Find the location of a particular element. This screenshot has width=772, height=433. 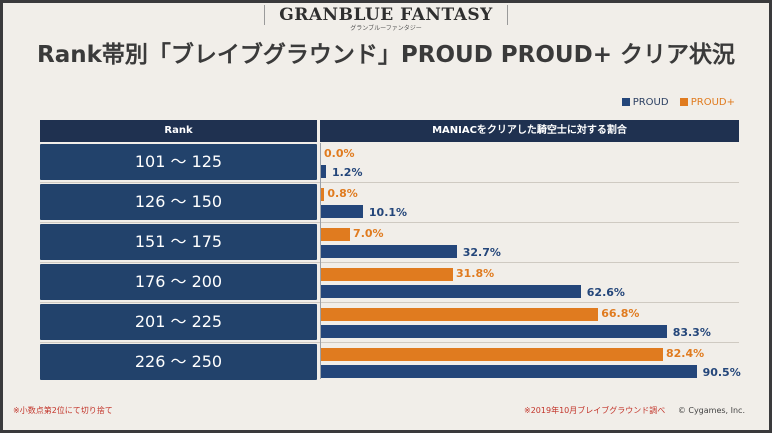

rank-label: 201 ～ 225 is located at coordinates (178, 322).